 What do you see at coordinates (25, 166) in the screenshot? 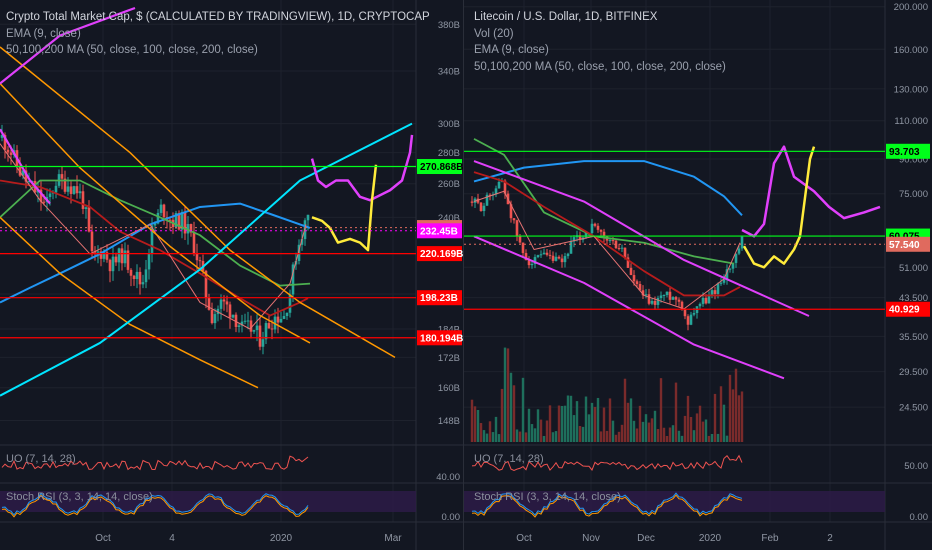
I see `trend-magenta-line` at bounding box center [25, 166].